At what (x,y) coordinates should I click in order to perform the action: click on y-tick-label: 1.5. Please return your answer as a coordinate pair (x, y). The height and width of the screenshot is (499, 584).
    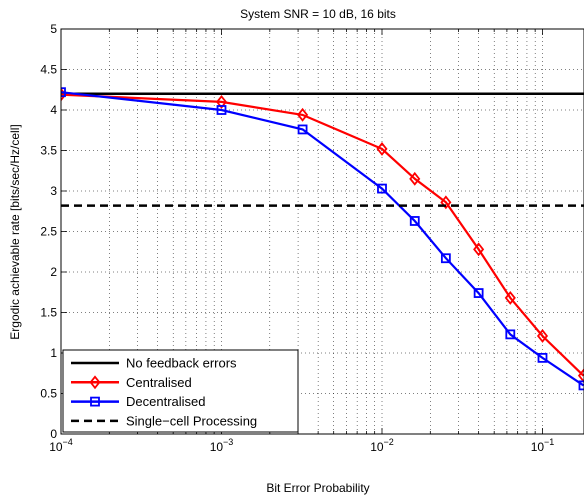
    Looking at the image, I should click on (48, 313).